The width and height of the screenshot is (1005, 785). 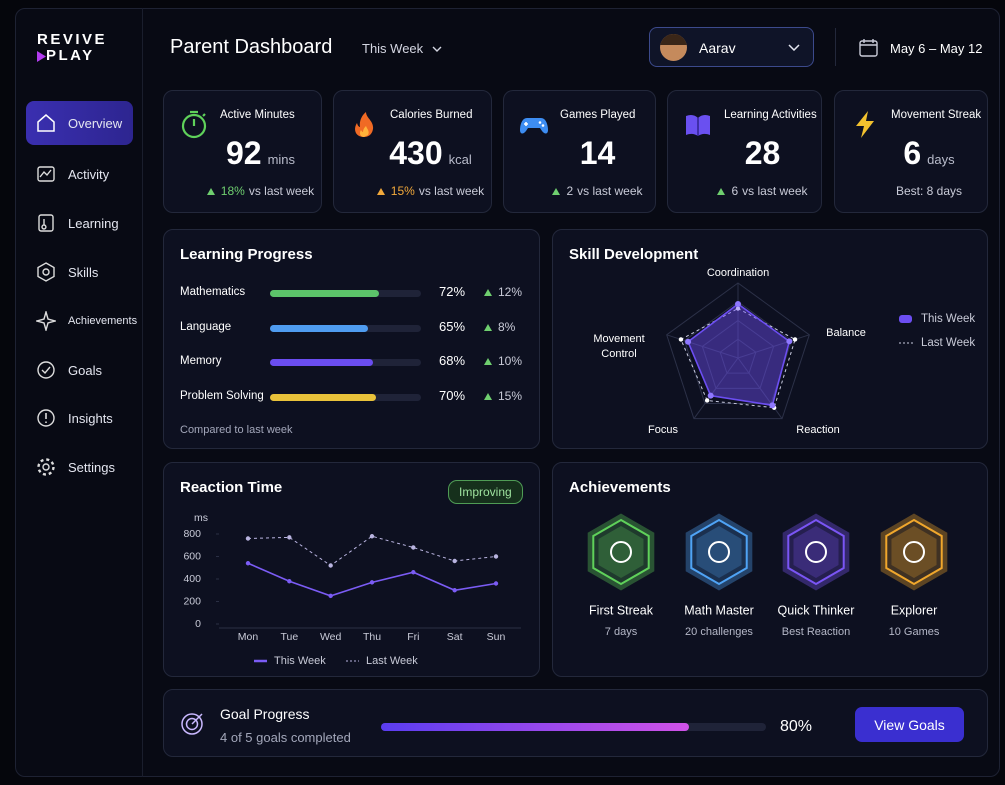 What do you see at coordinates (936, 48) in the screenshot?
I see `date-range: May 6 – May 12` at bounding box center [936, 48].